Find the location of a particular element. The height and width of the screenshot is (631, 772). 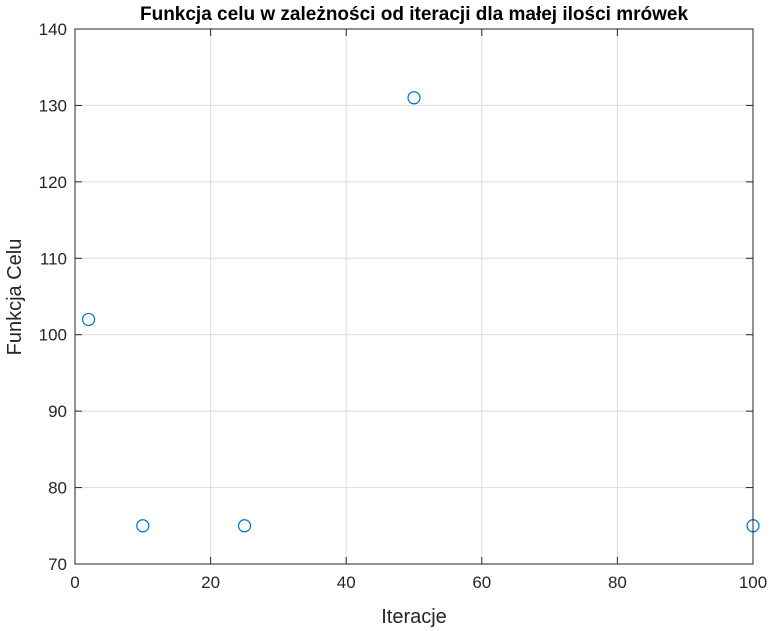

y-tick-label: 90 is located at coordinates (57, 411).